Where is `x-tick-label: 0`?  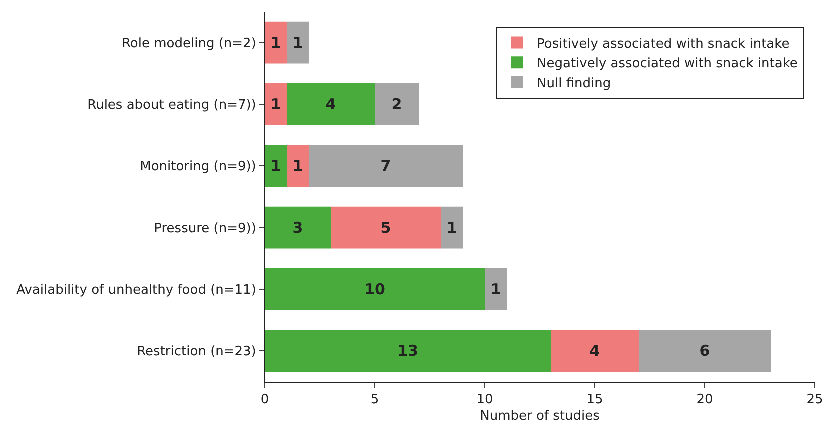
x-tick-label: 0 is located at coordinates (265, 400).